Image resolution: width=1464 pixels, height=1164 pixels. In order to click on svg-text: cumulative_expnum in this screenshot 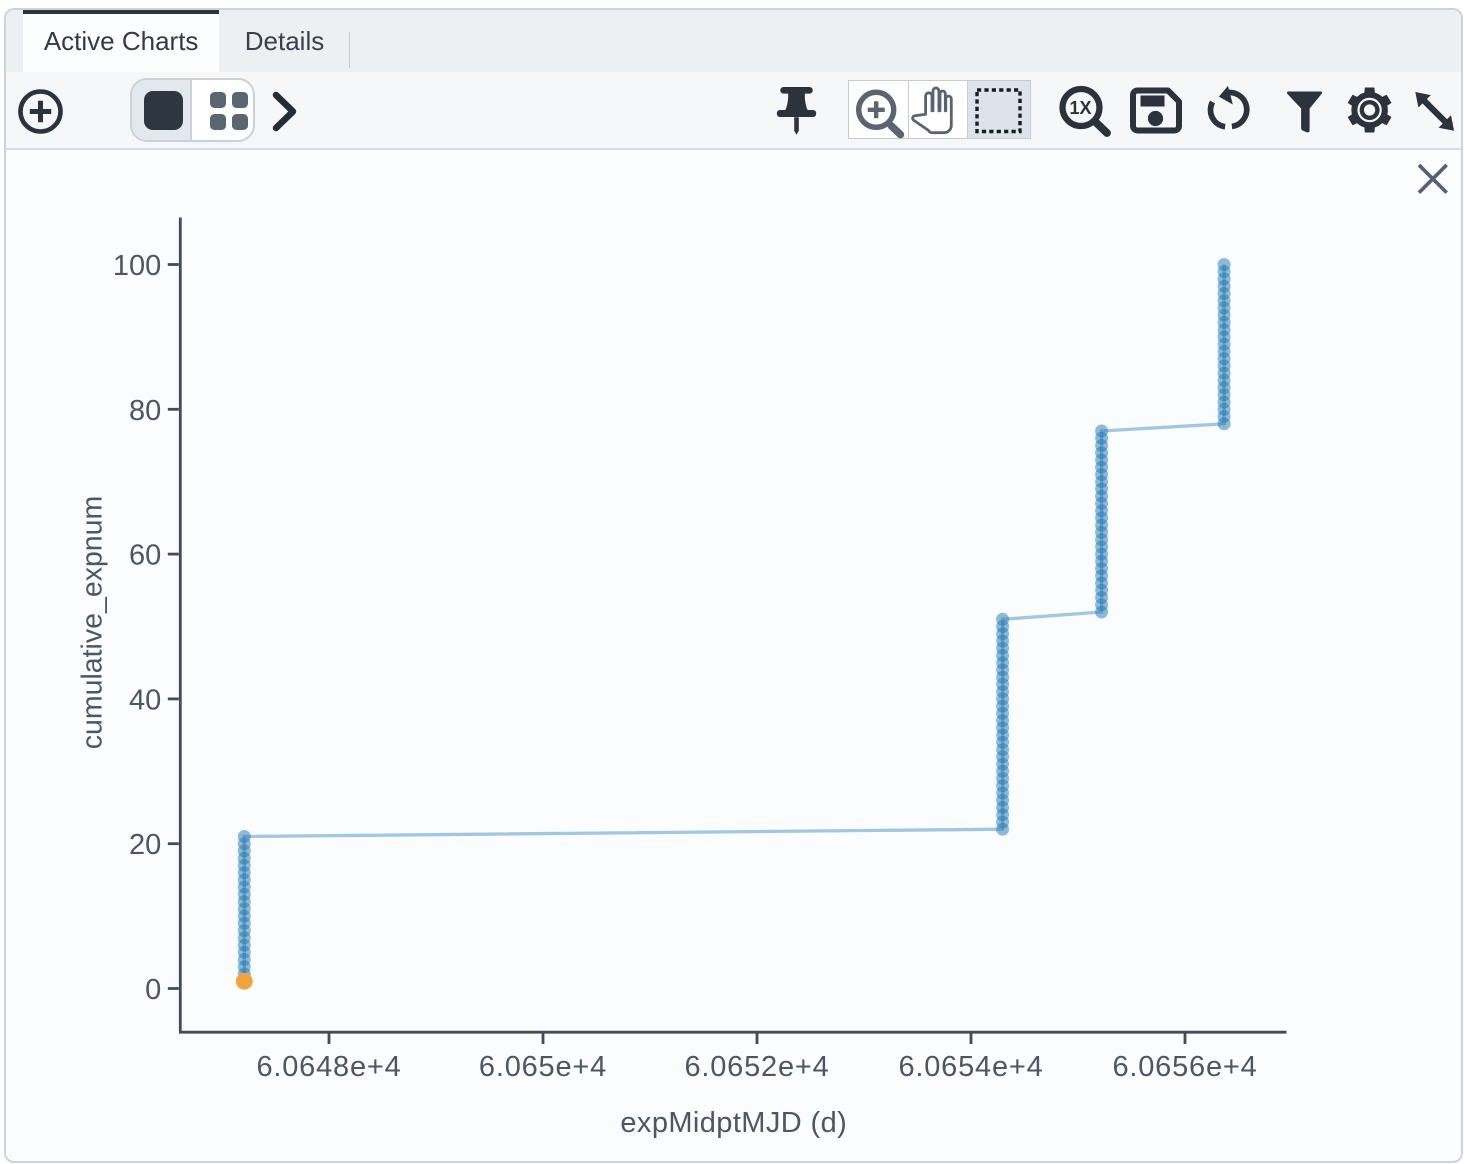, I will do `click(93, 622)`.